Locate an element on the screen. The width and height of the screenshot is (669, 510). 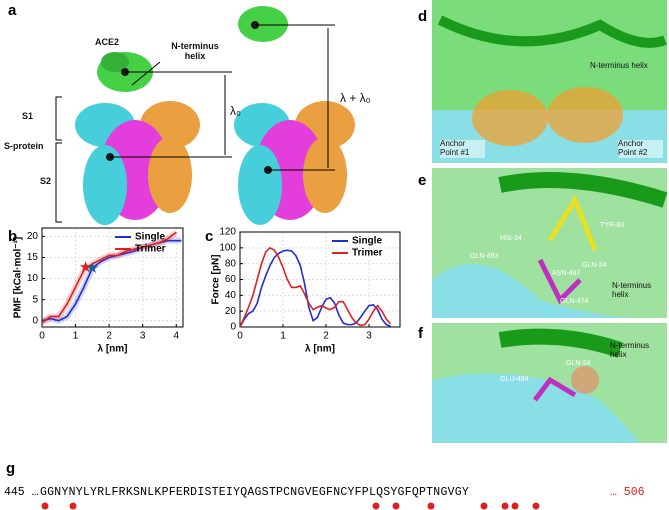
residue: GLU-484 is located at coordinates (514, 379).